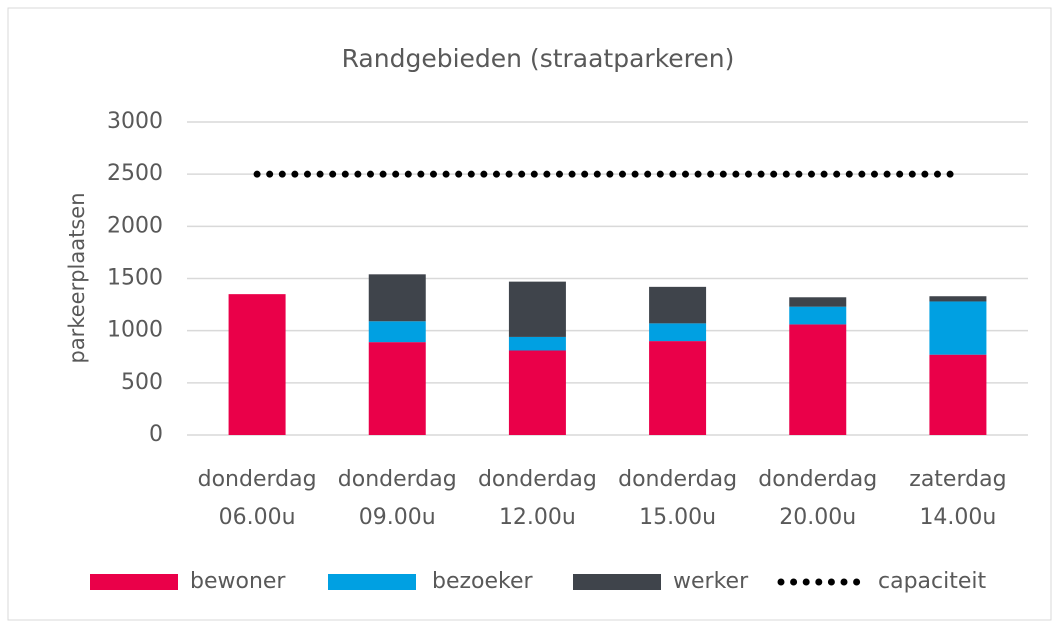 The height and width of the screenshot is (632, 1062). Describe the element at coordinates (957, 479) in the screenshot. I see `x-tick-label: zaterdag` at that location.